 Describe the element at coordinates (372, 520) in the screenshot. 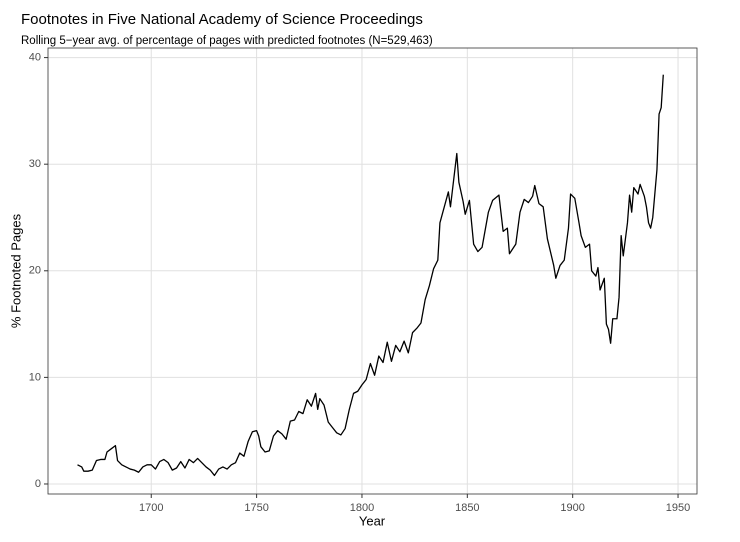

I see `x-axis-label: Year` at that location.